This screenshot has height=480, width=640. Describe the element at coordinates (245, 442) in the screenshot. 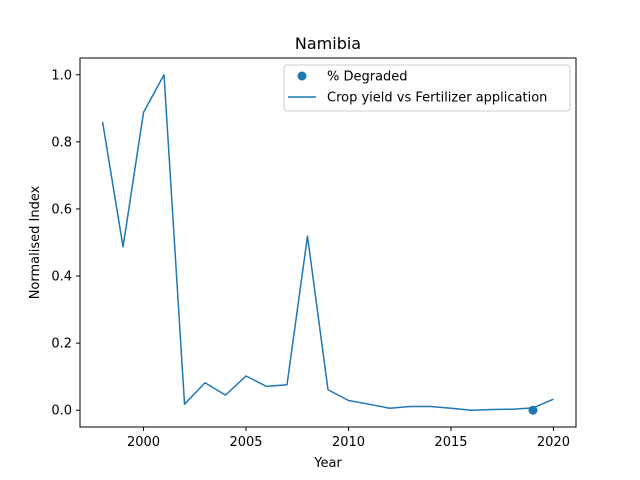

I see `x-tick-label-2005: 2005` at that location.